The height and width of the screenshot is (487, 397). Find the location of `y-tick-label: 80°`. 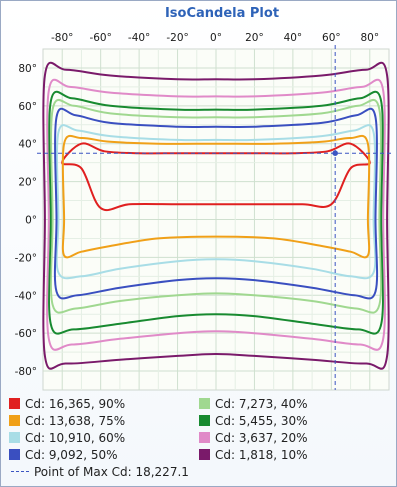

y-tick-label: 80° is located at coordinates (27, 69).